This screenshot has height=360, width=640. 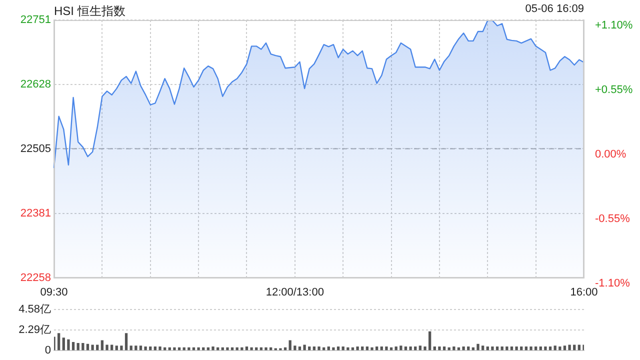 What do you see at coordinates (34, 310) in the screenshot?
I see `y-tick-label: 4.58亿` at bounding box center [34, 310].